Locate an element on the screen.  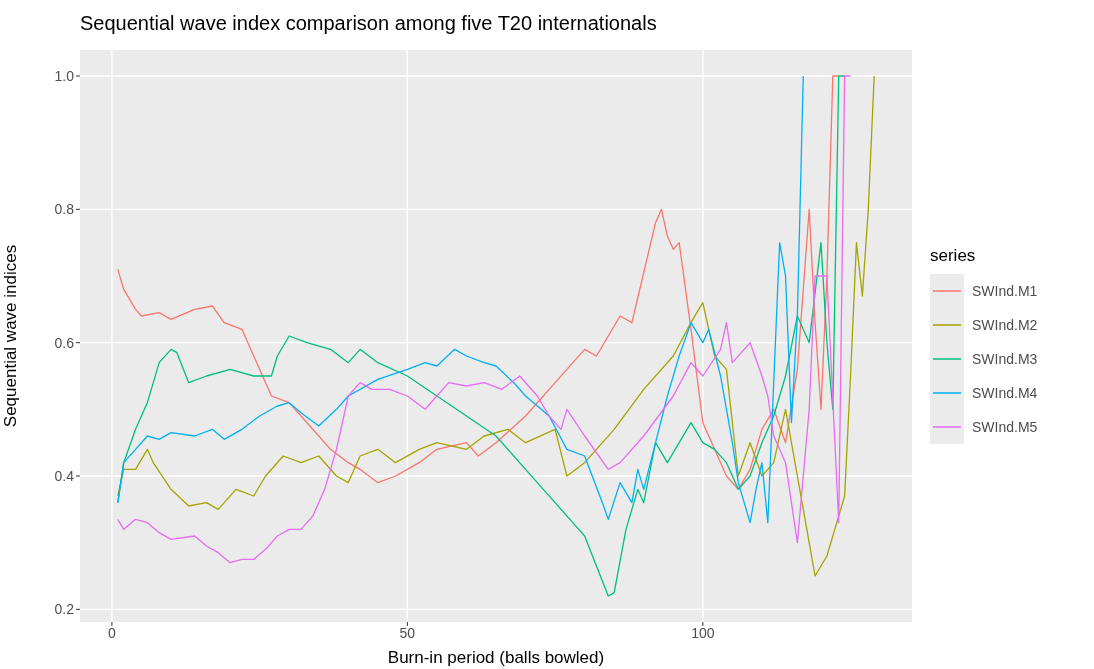
y-axis-title: Sequential wave indices is located at coordinates (11, 336).